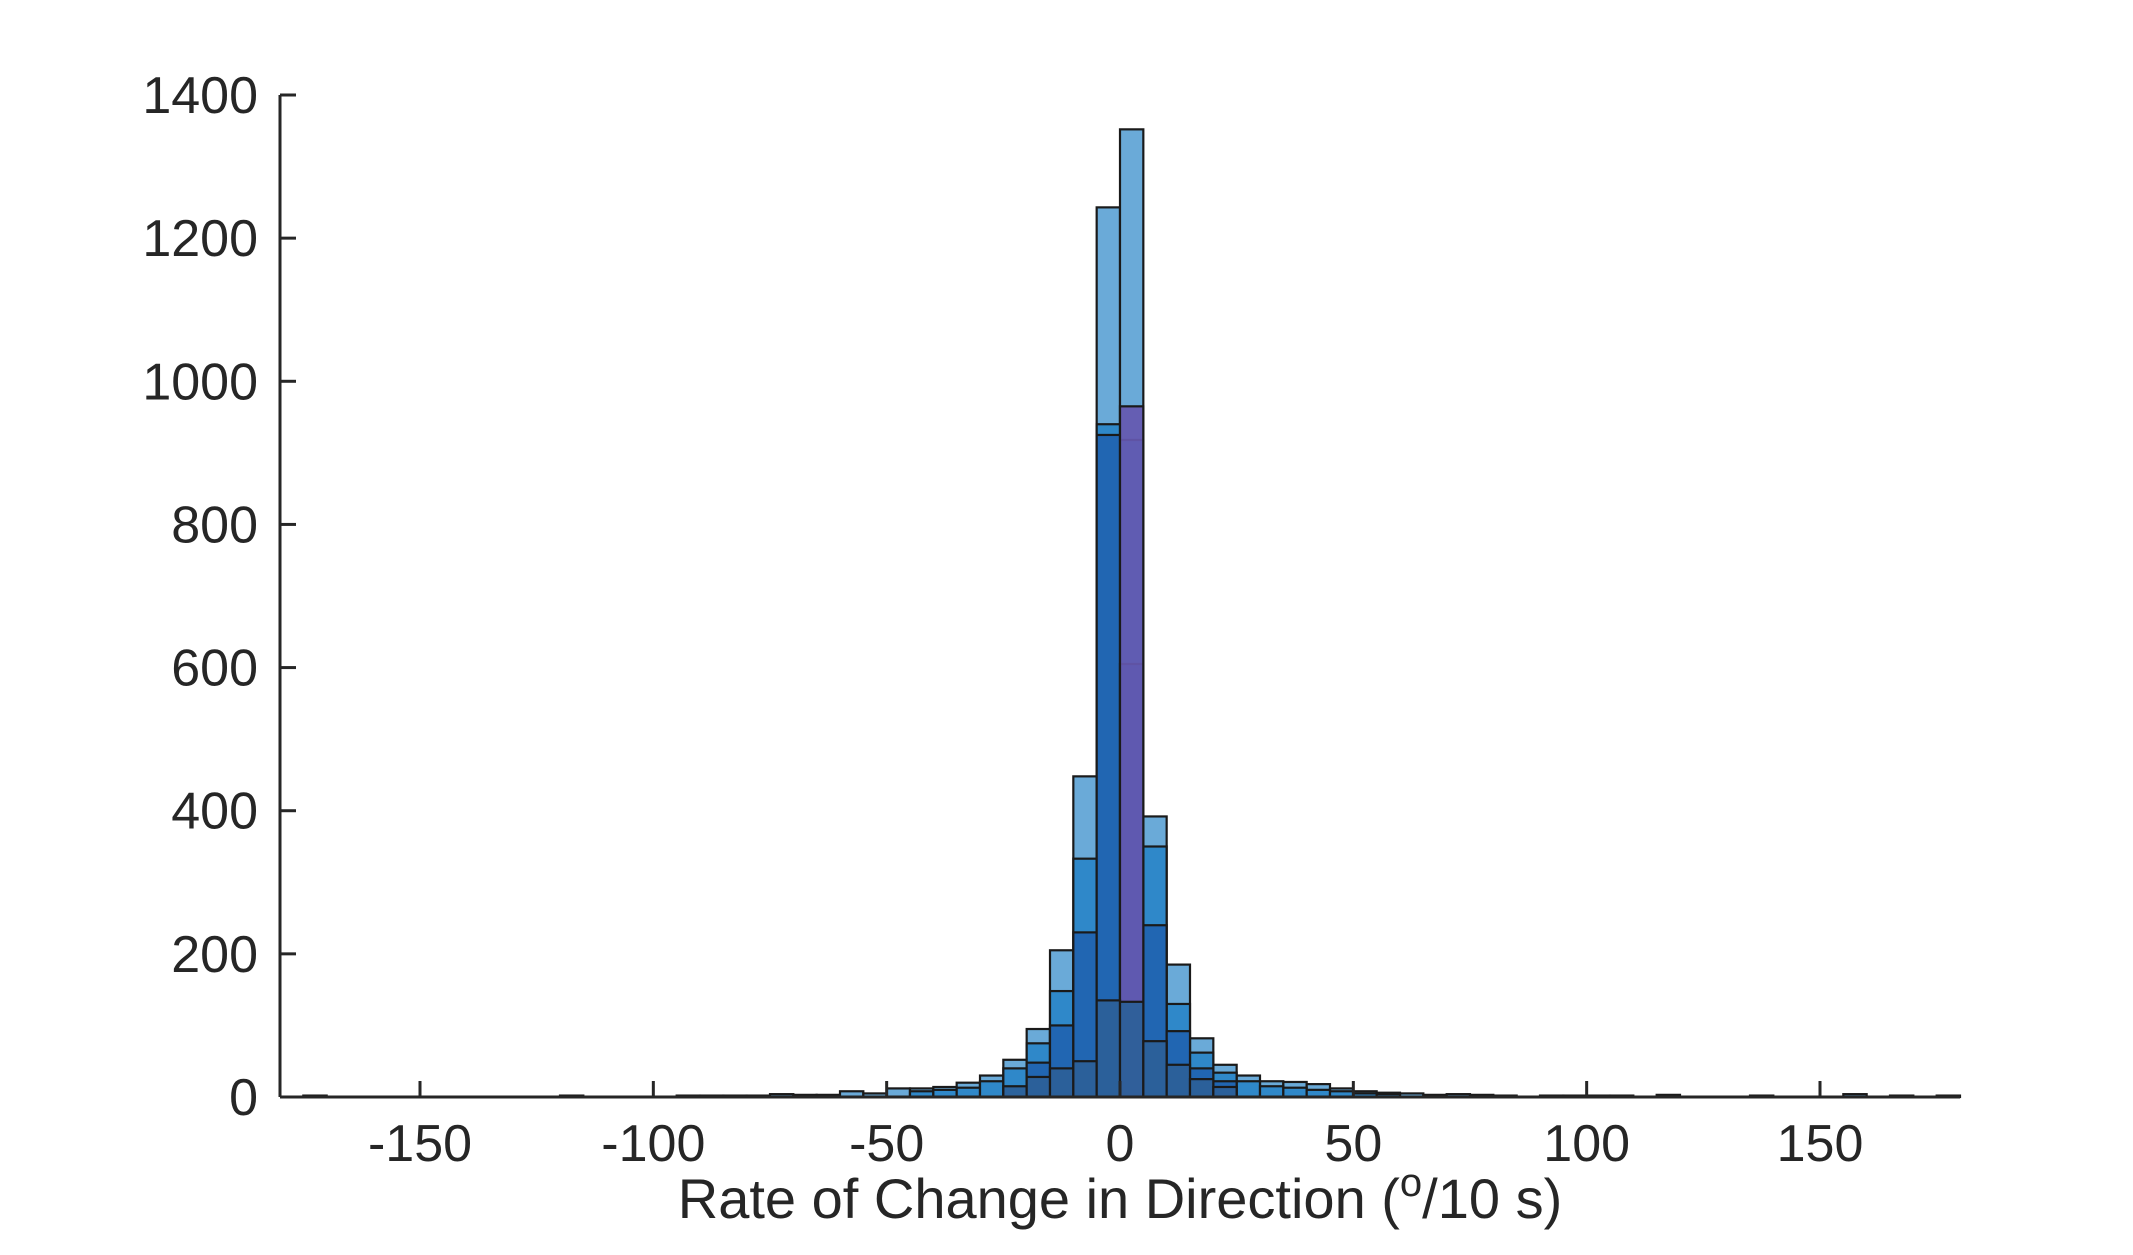  I want to click on x-tick-label: -100, so click(653, 1144).